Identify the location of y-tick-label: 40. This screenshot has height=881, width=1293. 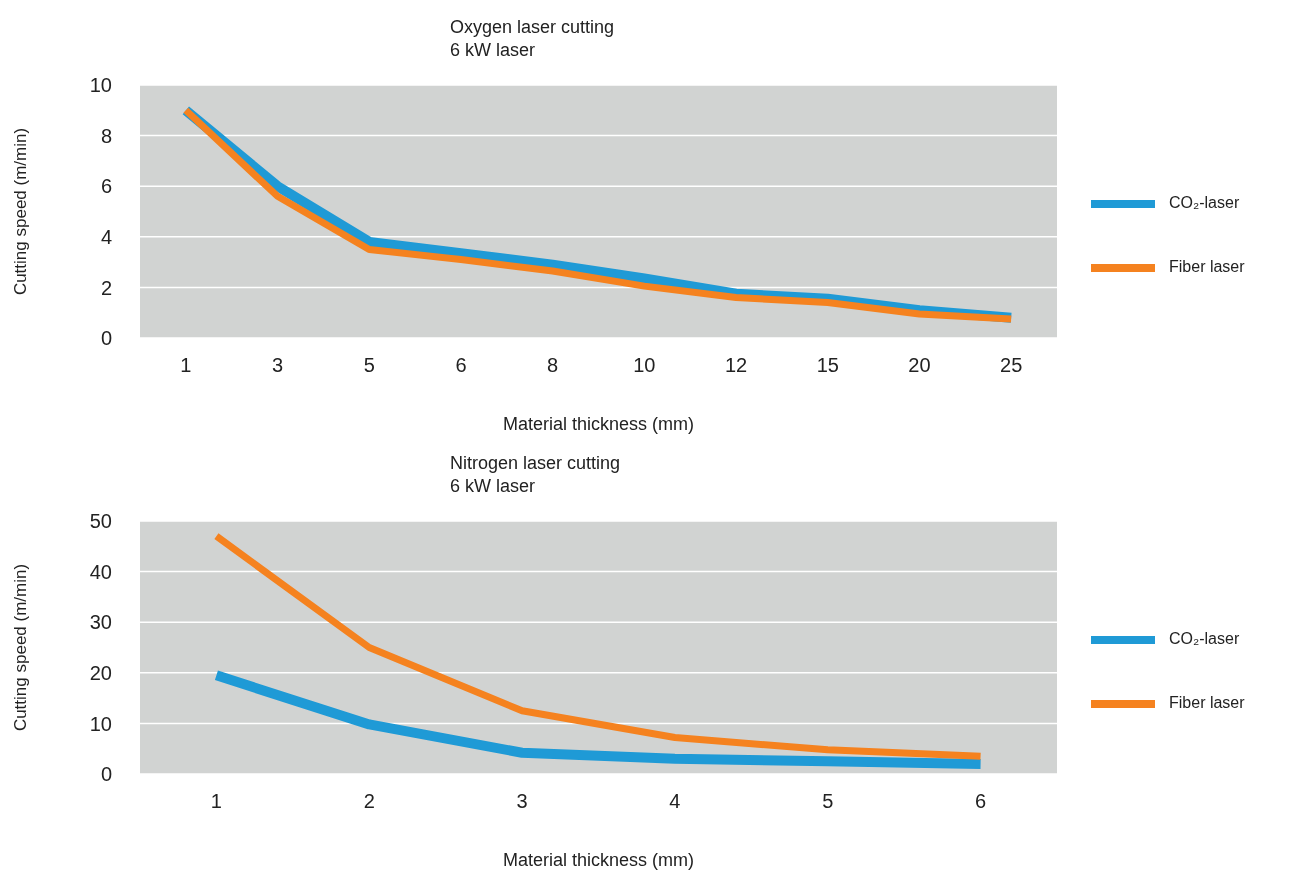
(100, 571).